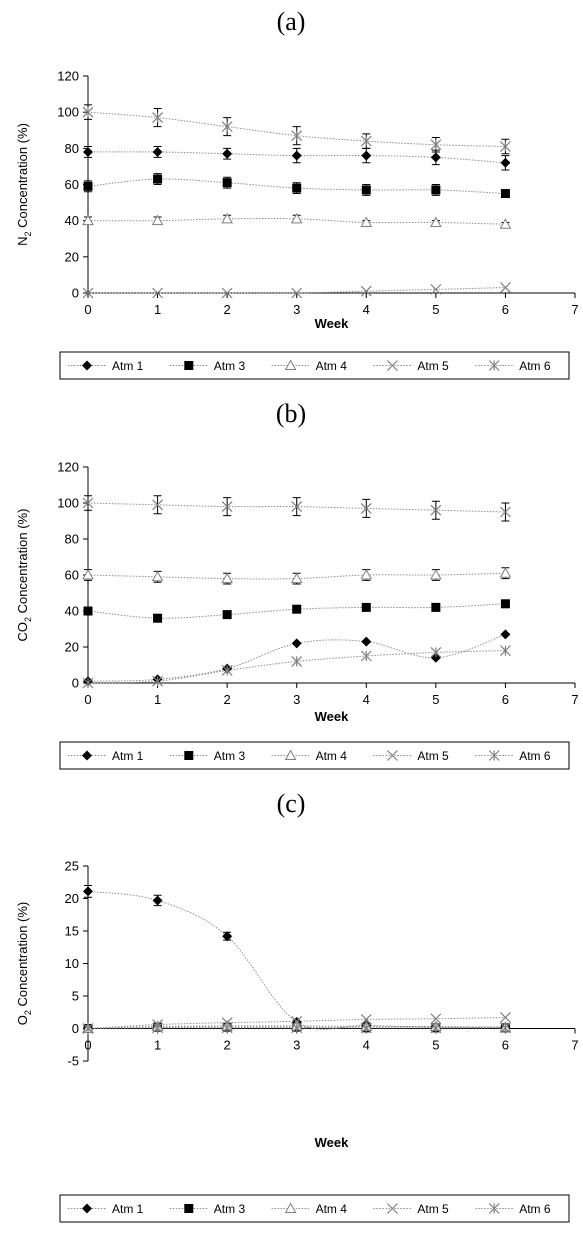  I want to click on y-tick-label: 120, so click(68, 76).